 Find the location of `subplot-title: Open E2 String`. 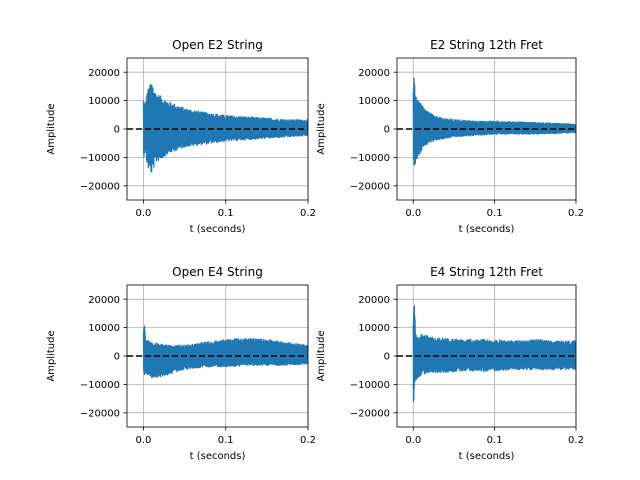

subplot-title: Open E2 String is located at coordinates (217, 45).